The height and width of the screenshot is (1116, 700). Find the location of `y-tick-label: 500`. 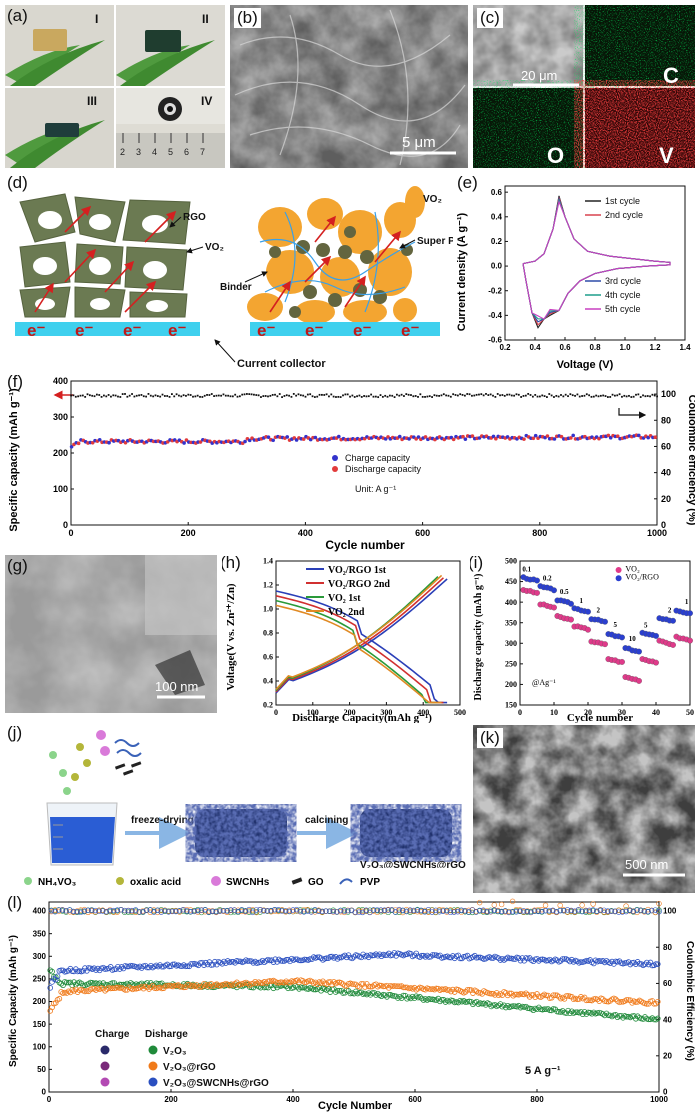

y-tick-label: 500 is located at coordinates (511, 561).